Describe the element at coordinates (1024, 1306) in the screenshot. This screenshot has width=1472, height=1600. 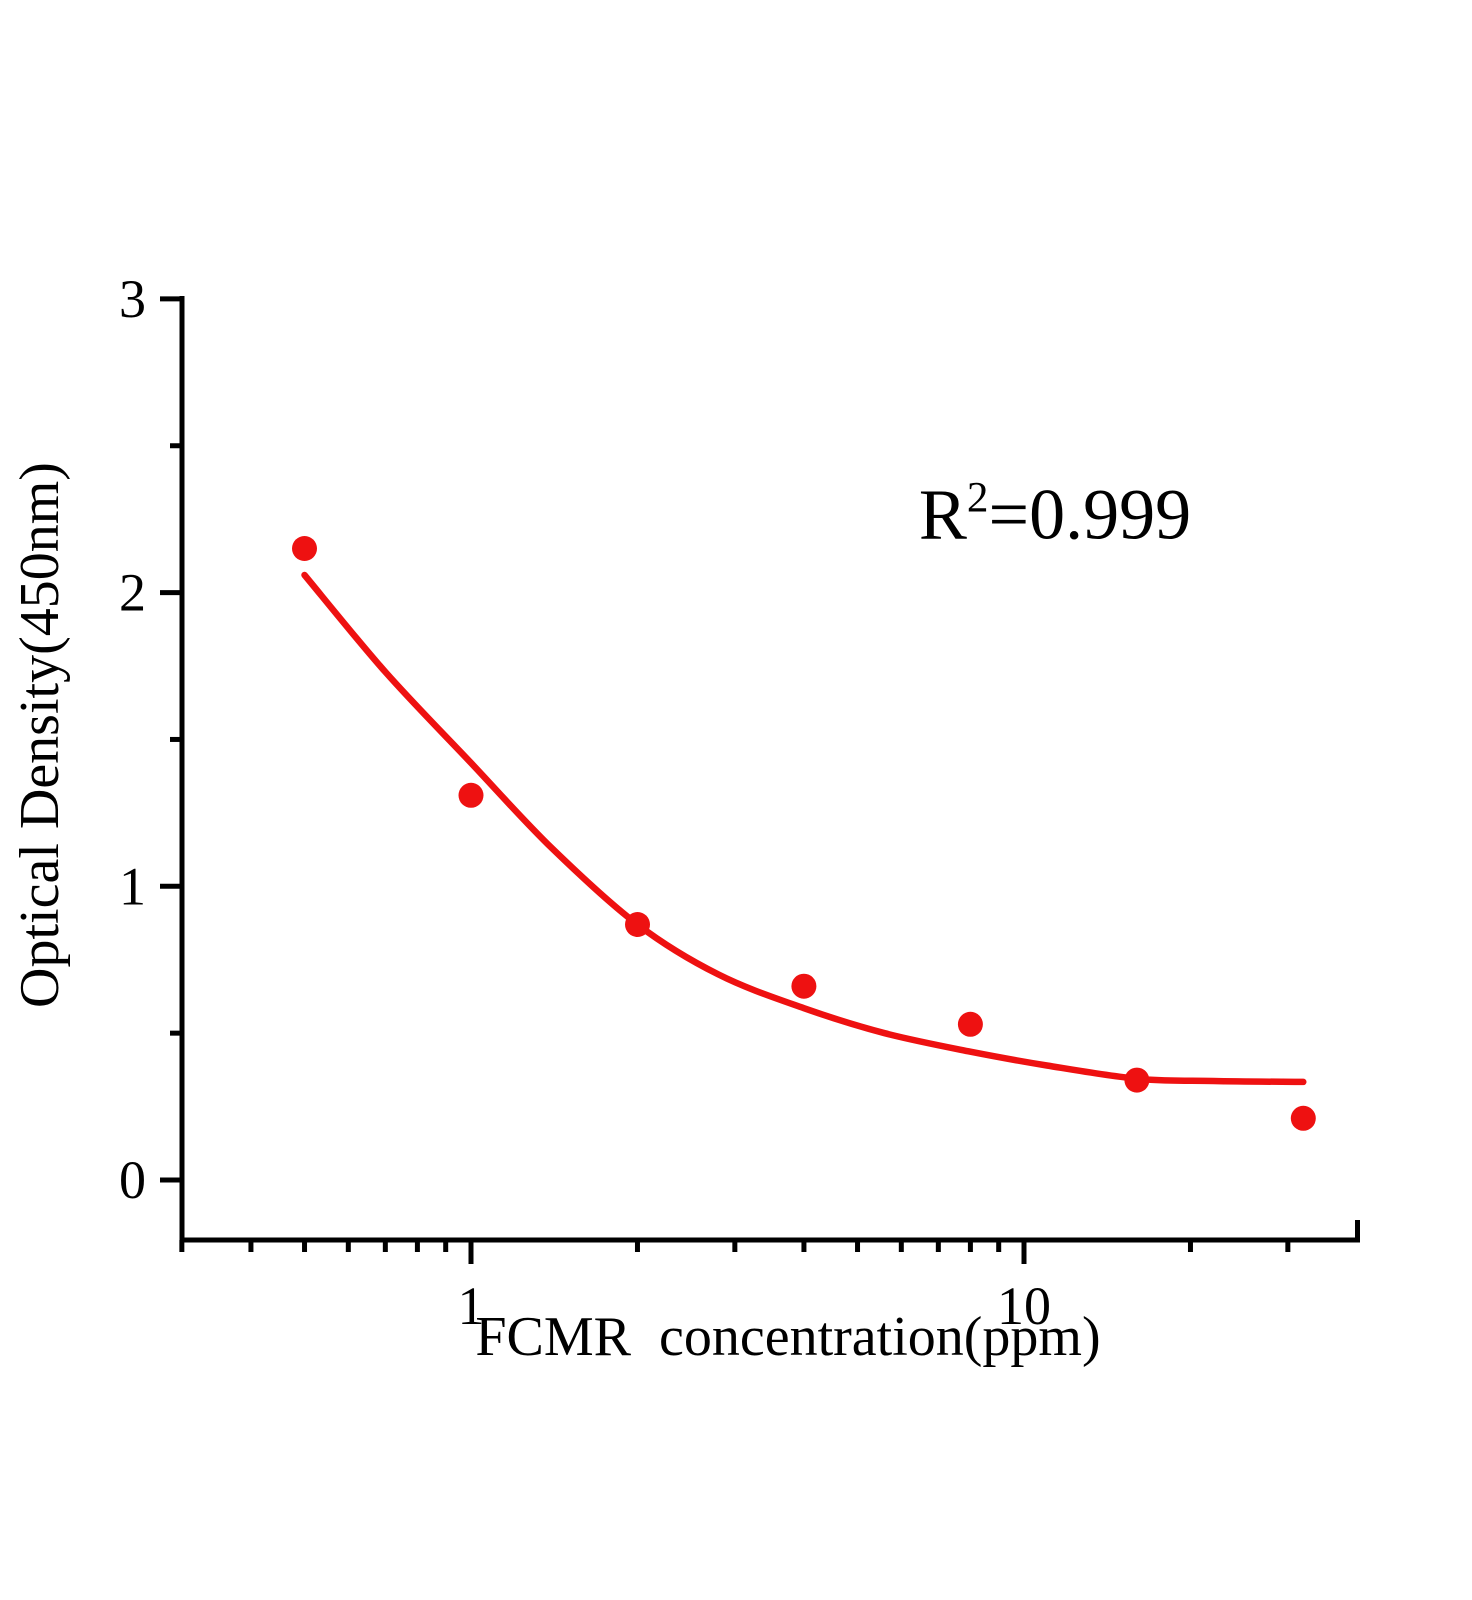
I see `x-tick-label: 10` at that location.